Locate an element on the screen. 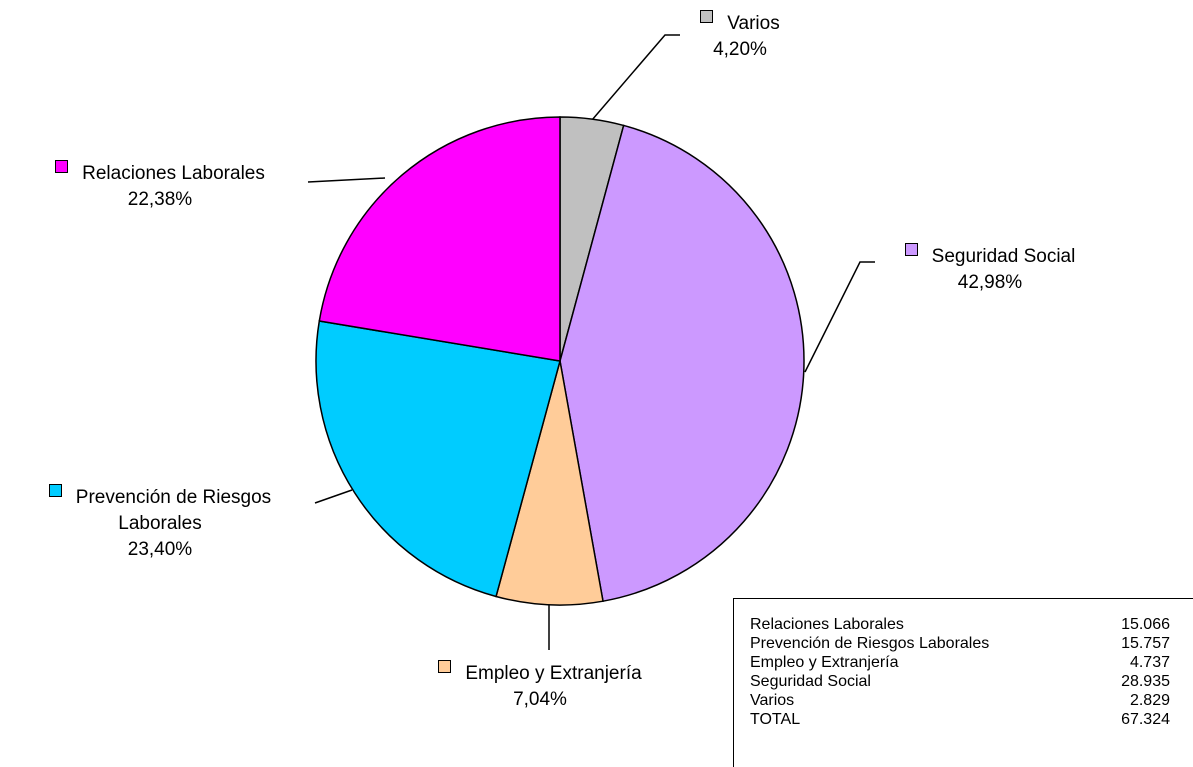 This screenshot has height=767, width=1193. row-value: 67.324 is located at coordinates (1145, 719).